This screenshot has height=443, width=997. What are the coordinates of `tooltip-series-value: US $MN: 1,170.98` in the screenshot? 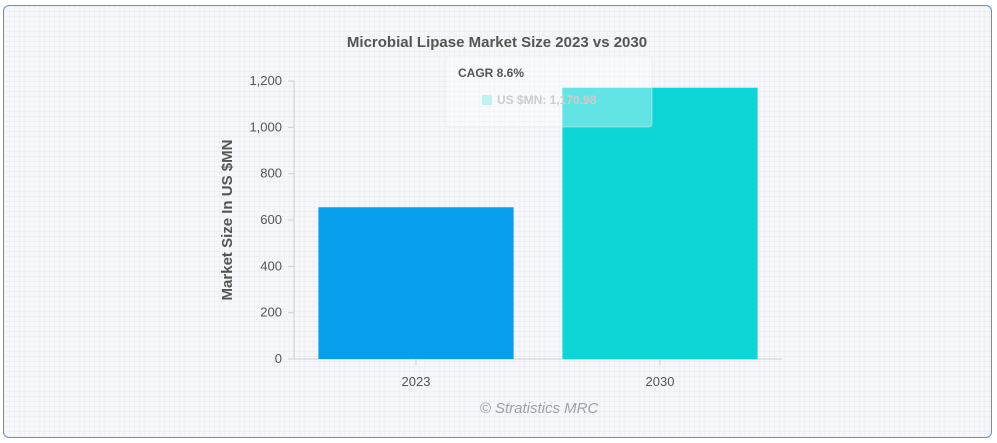 It's located at (547, 100).